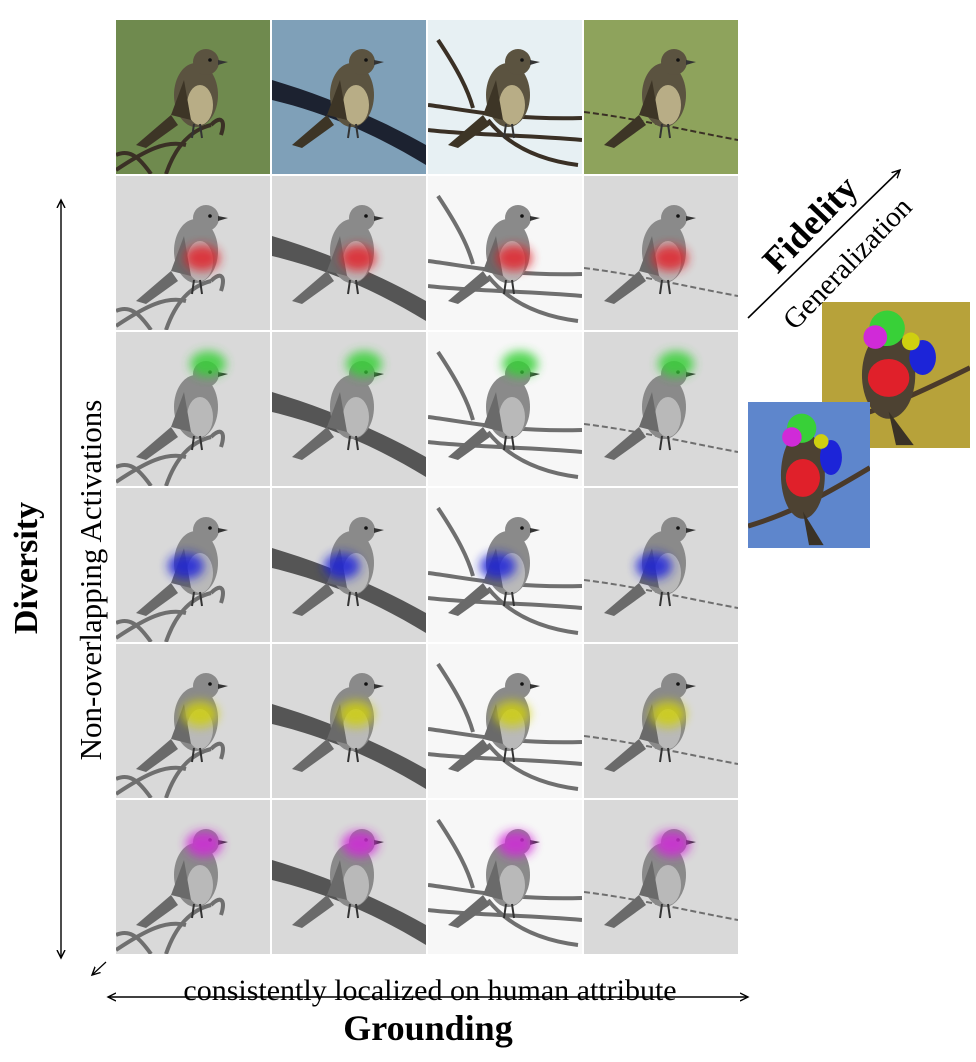  What do you see at coordinates (428, 1028) in the screenshot?
I see `grounding-label: Grounding` at bounding box center [428, 1028].